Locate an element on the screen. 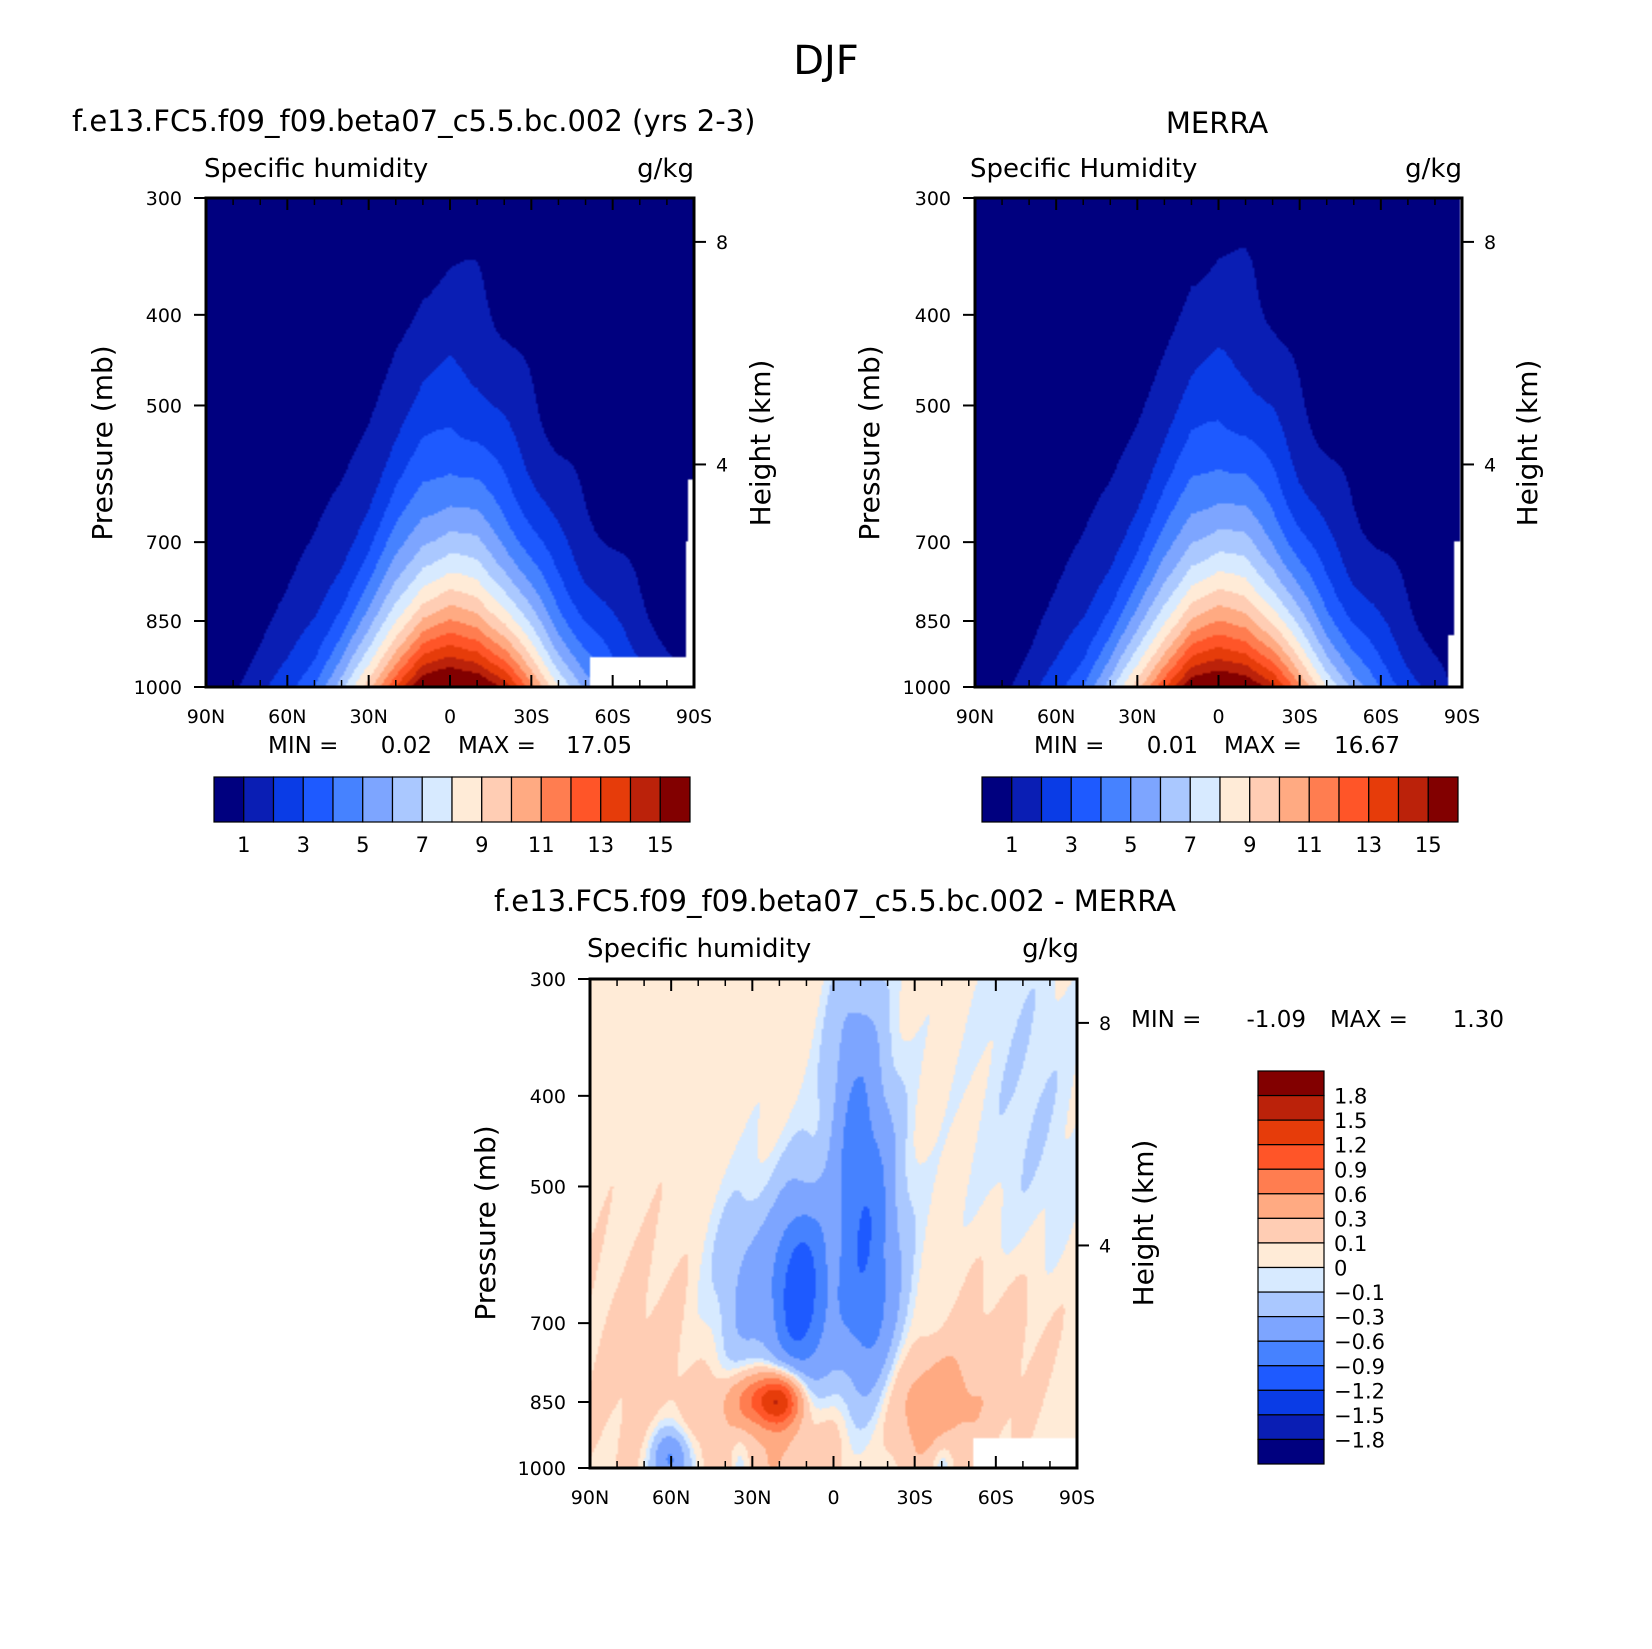 This screenshot has height=1649, width=1652. colorbar-label: −0.6 is located at coordinates (1359, 1342).